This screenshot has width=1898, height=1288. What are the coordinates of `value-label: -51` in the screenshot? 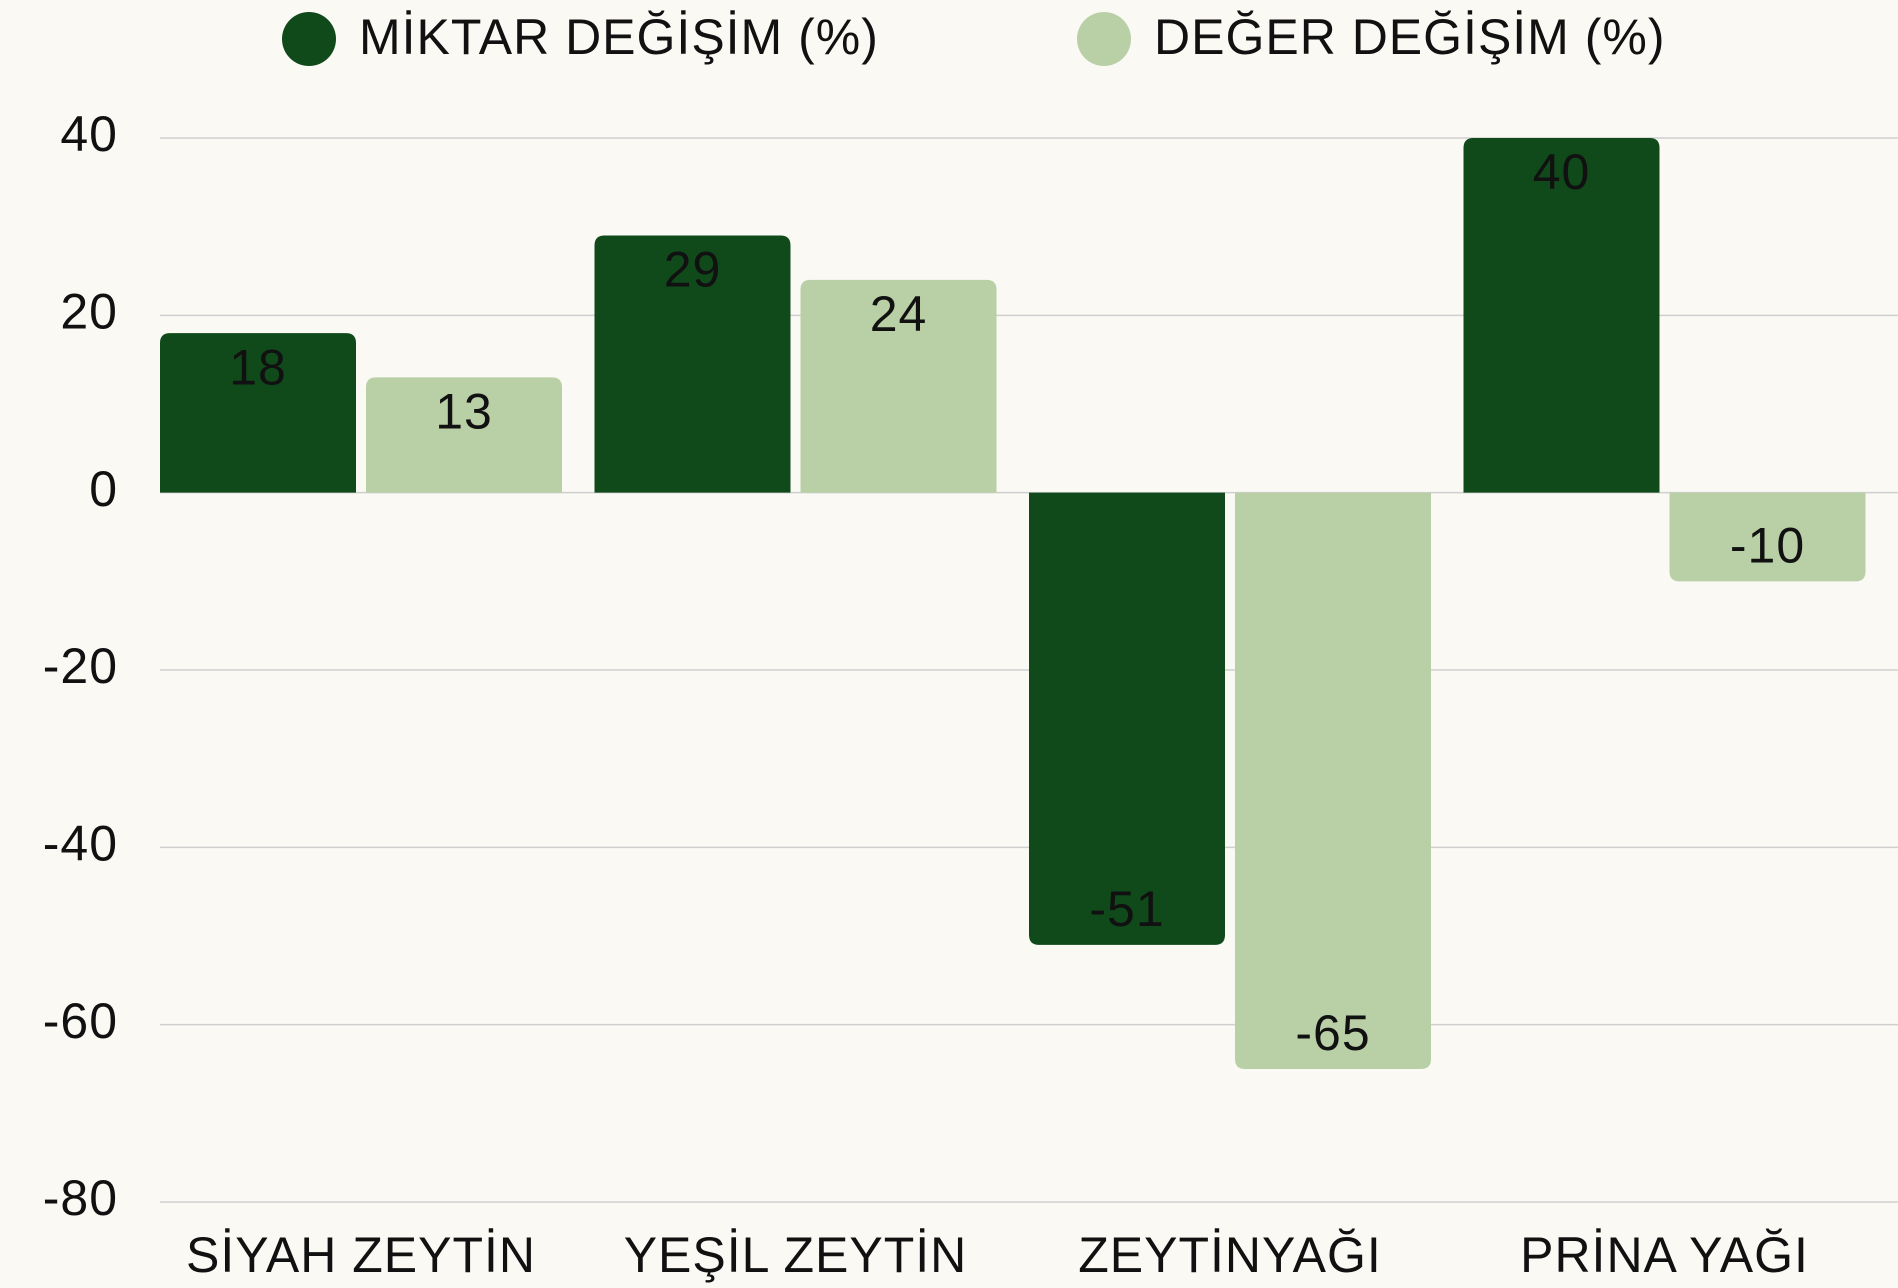 It's located at (1126, 909).